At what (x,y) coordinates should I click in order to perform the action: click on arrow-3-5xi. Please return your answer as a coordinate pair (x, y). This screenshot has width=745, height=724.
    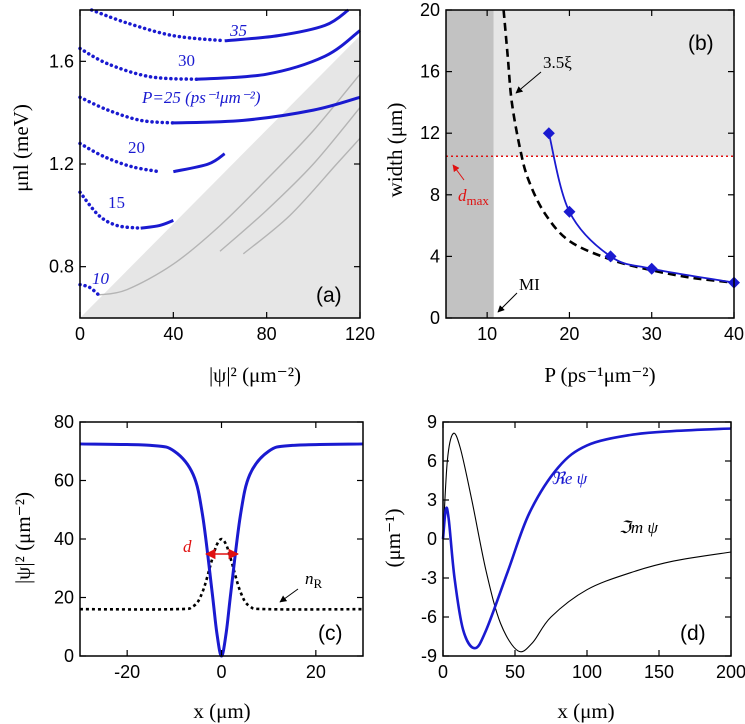
    Looking at the image, I should click on (528, 82).